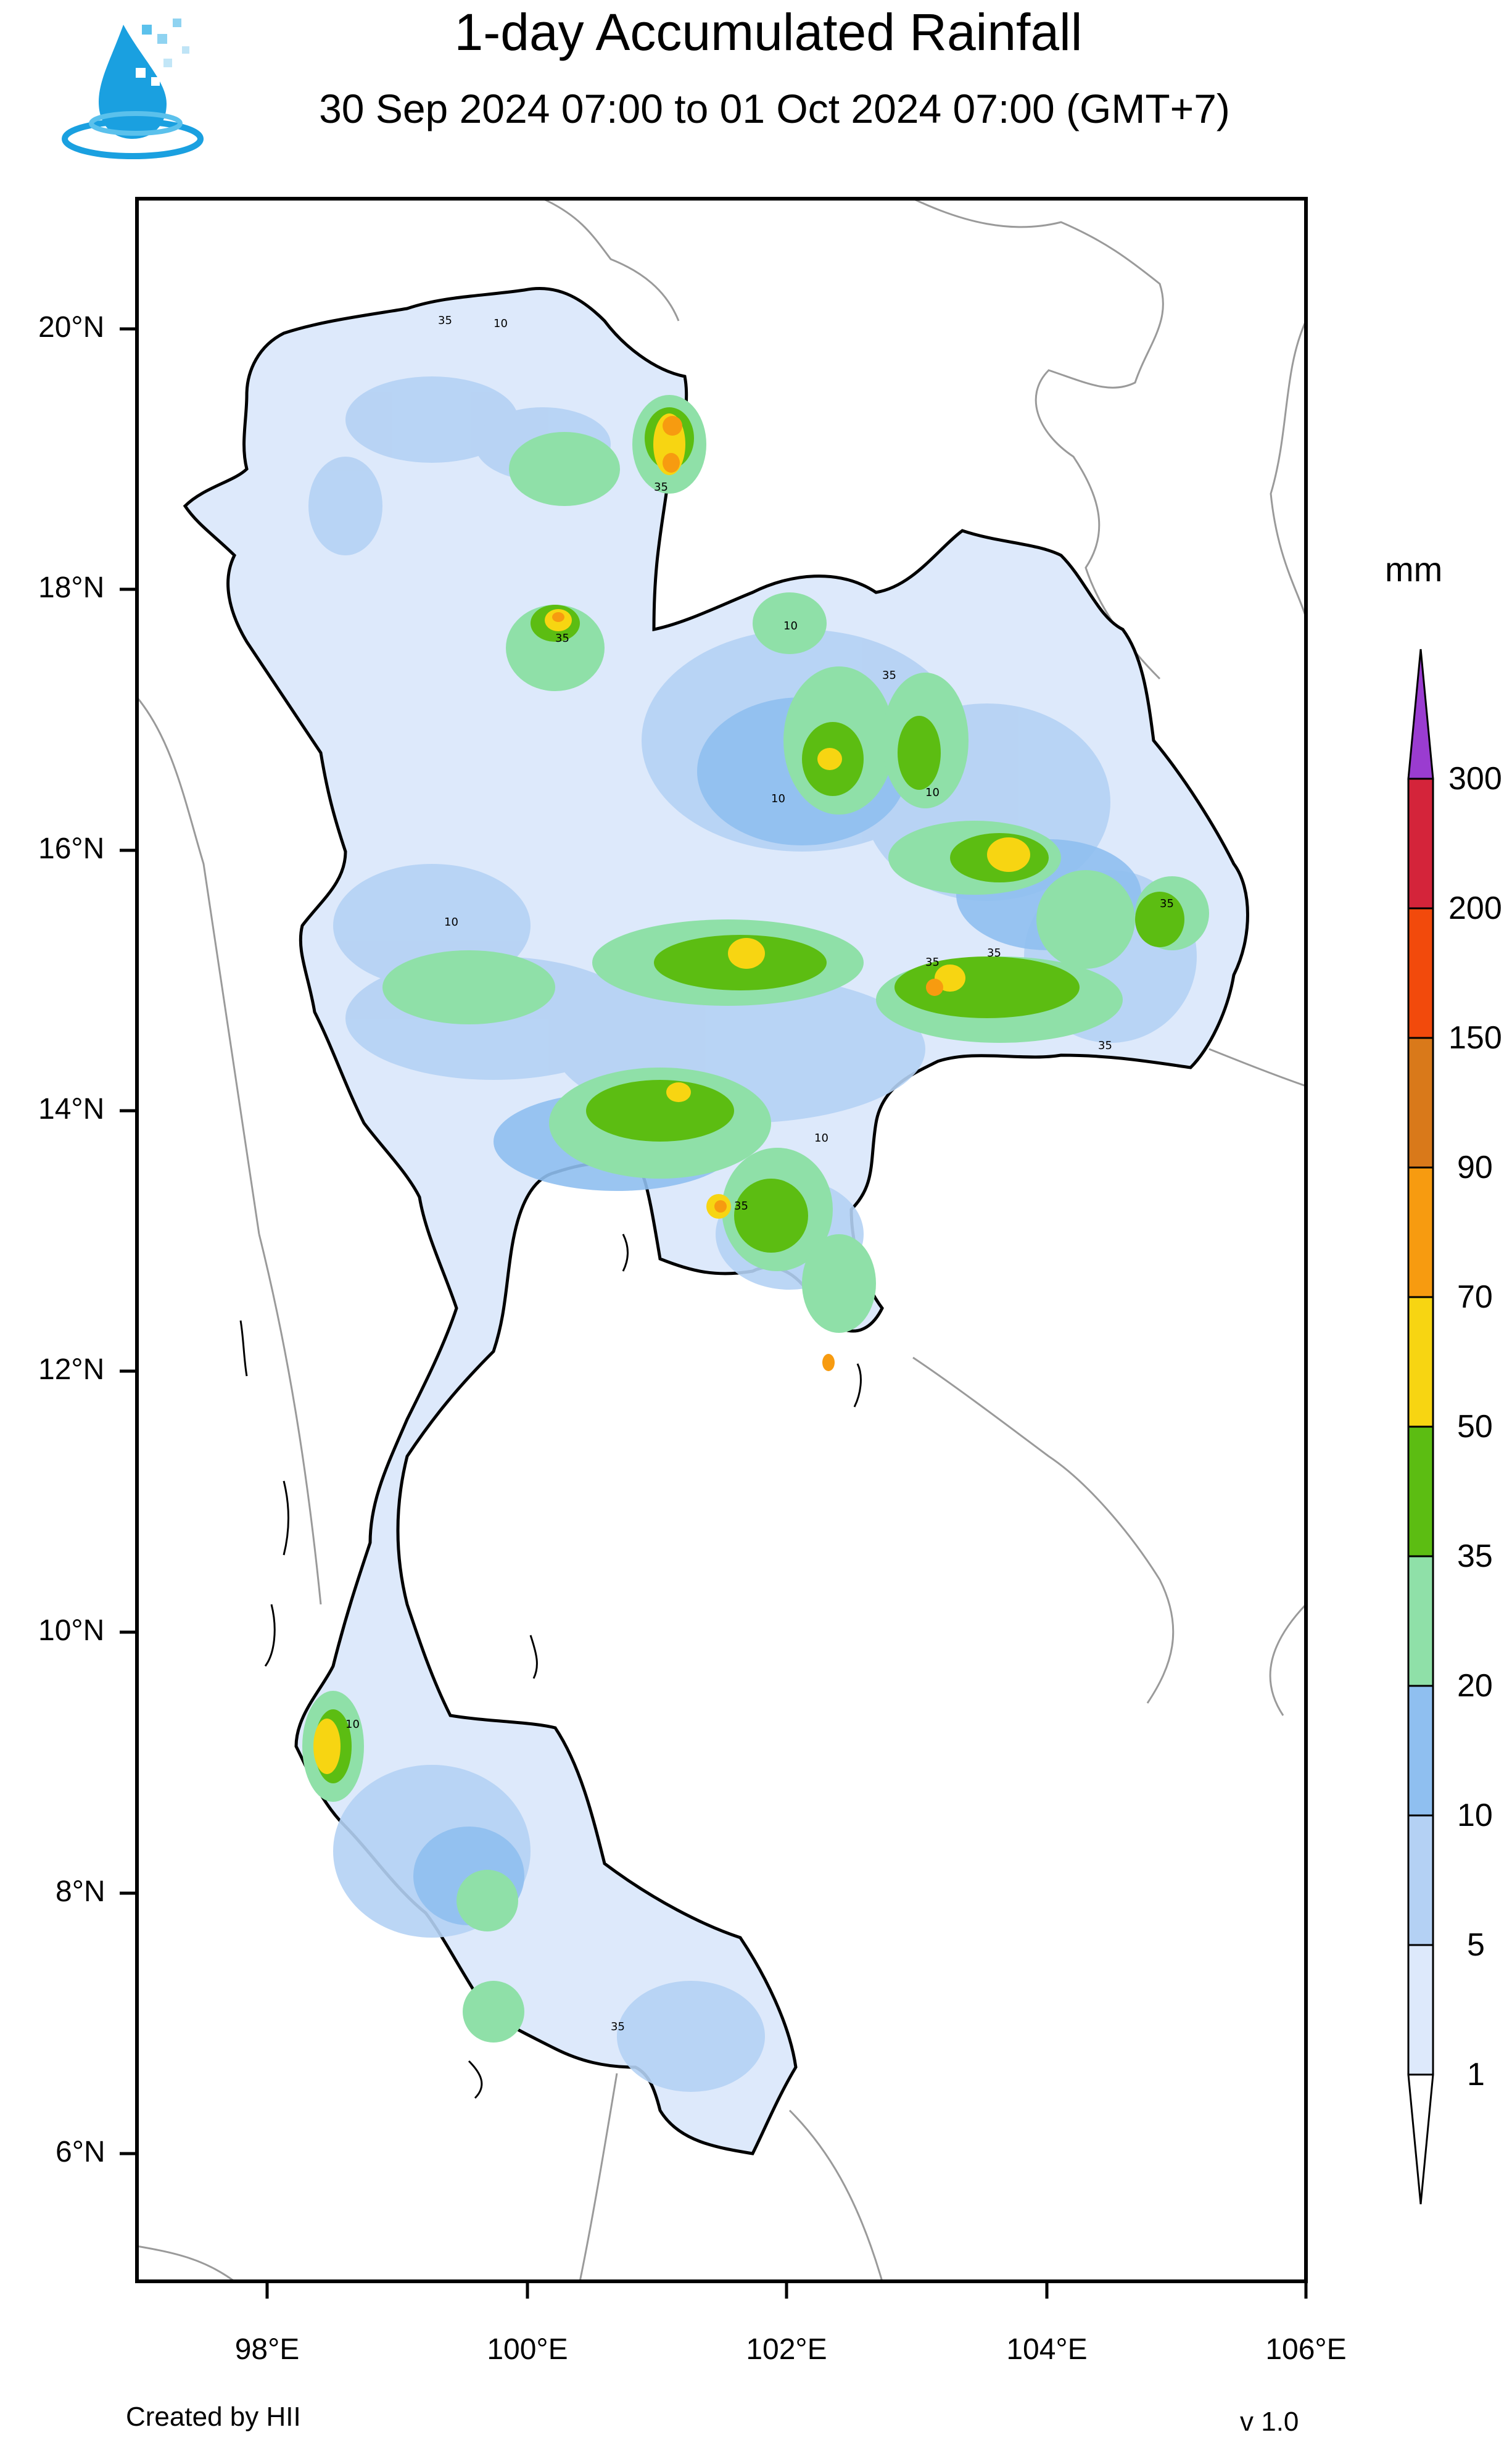 Image resolution: width=1512 pixels, height=2443 pixels. What do you see at coordinates (267, 2349) in the screenshot?
I see `lon-label-98E: 98°E` at bounding box center [267, 2349].